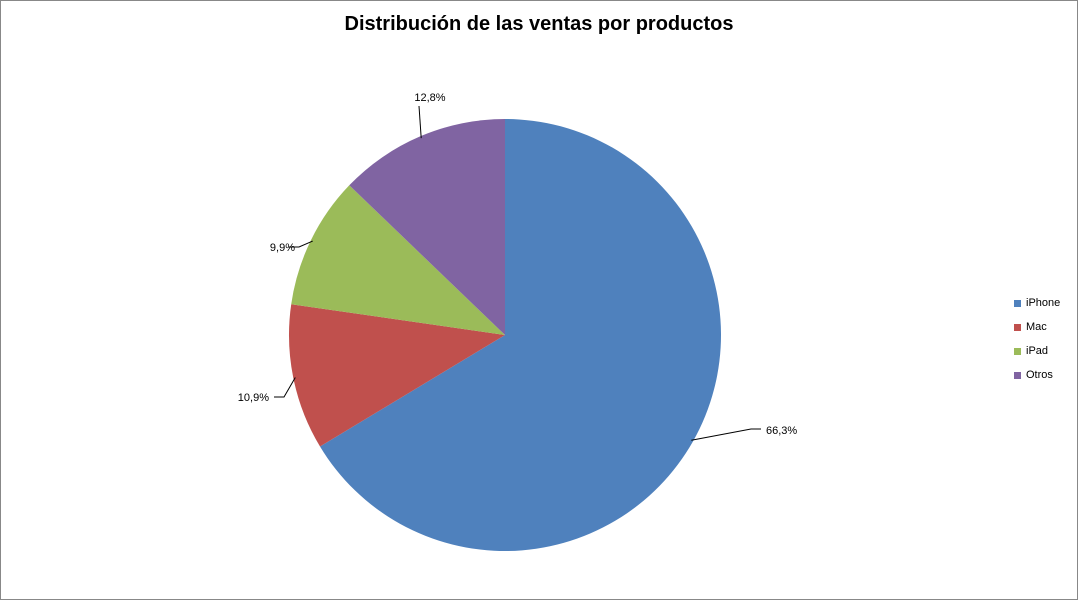 The height and width of the screenshot is (600, 1078). I want to click on pie-slice-ipad, so click(398, 260).